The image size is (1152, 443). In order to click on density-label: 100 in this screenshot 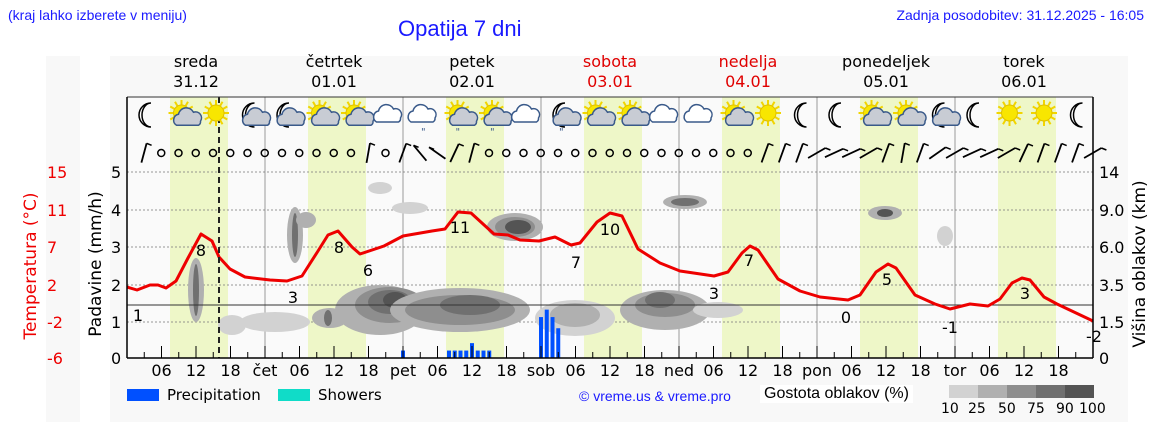, I will do `click(1092, 409)`.